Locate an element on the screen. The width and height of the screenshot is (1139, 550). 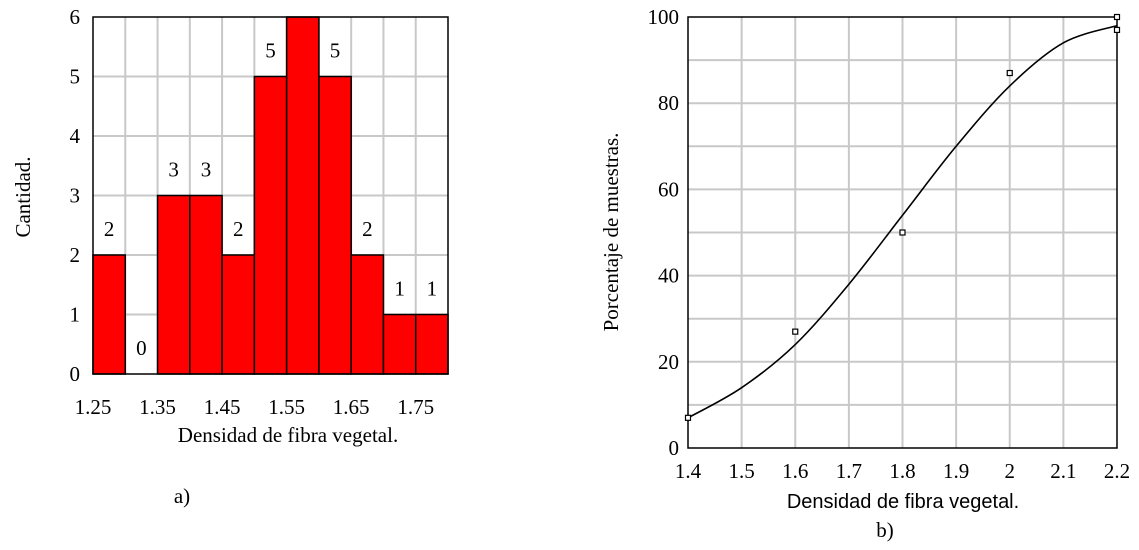
histogram-y-tick-label: 1 is located at coordinates (75, 315).